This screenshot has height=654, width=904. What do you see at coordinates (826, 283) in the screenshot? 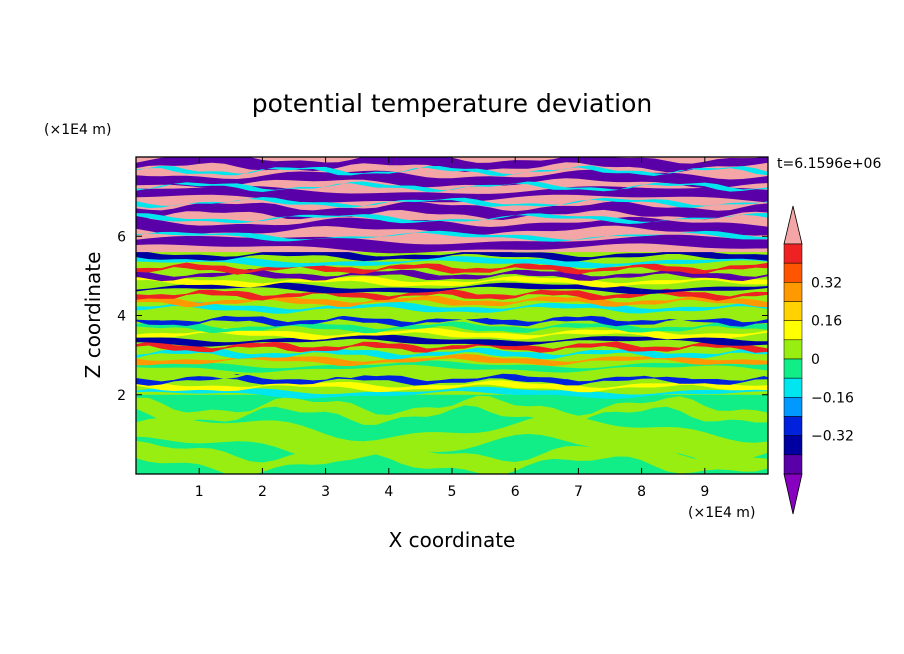
I see `colorbar-label: 0.32` at bounding box center [826, 283].